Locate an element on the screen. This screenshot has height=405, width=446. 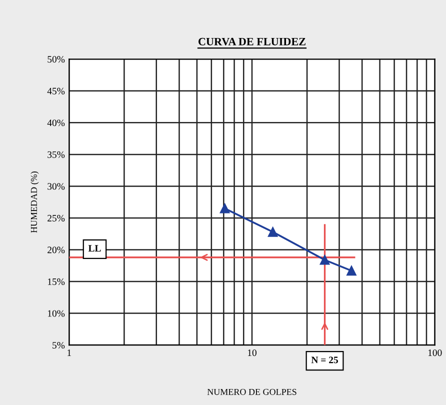
x-tick-label: 100 is located at coordinates (435, 353).